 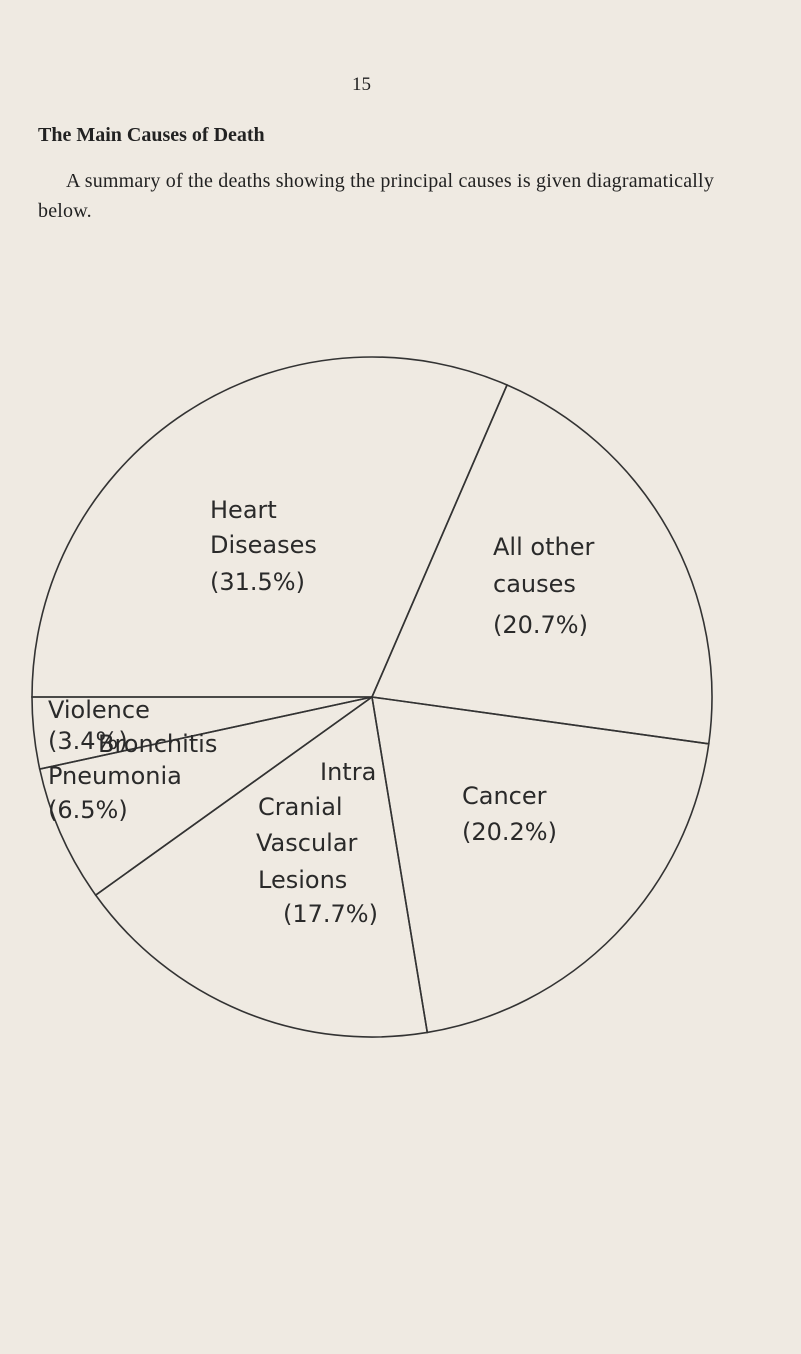 What do you see at coordinates (310, 843) in the screenshot?
I see `label-line: Vascular` at bounding box center [310, 843].